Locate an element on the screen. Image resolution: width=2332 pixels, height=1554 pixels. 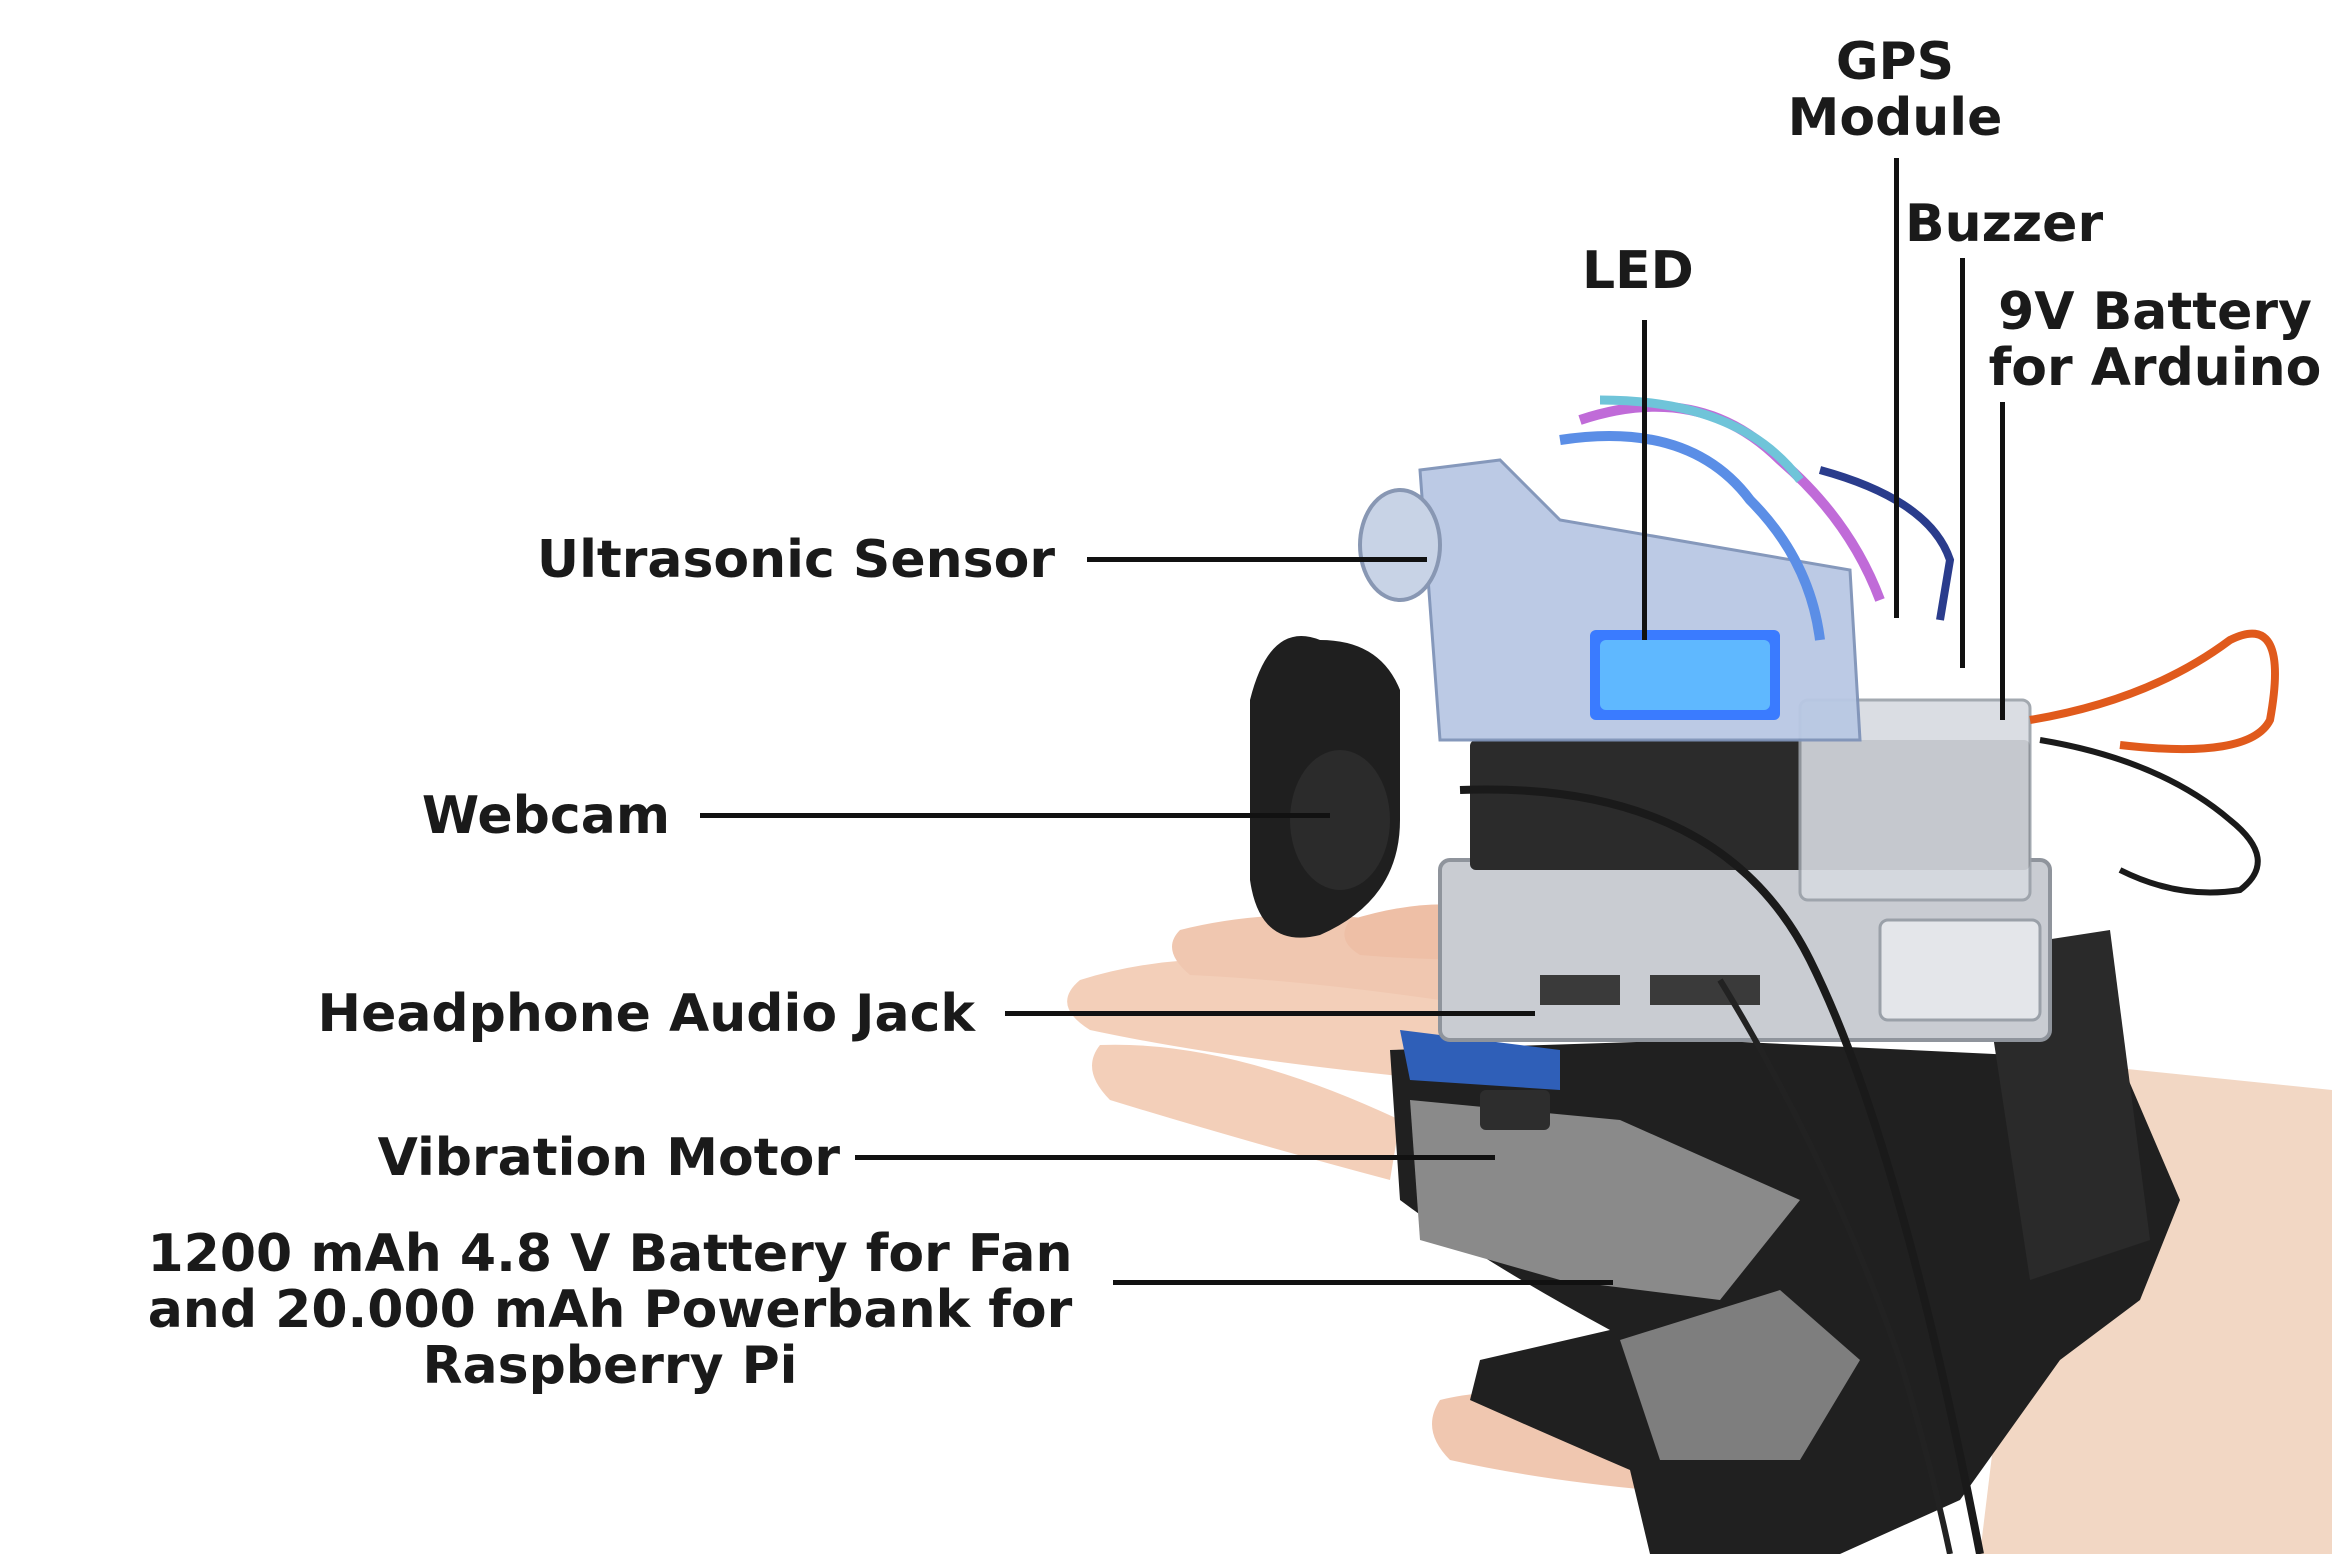
glove-gray-panel is located at coordinates (1605, 1200).